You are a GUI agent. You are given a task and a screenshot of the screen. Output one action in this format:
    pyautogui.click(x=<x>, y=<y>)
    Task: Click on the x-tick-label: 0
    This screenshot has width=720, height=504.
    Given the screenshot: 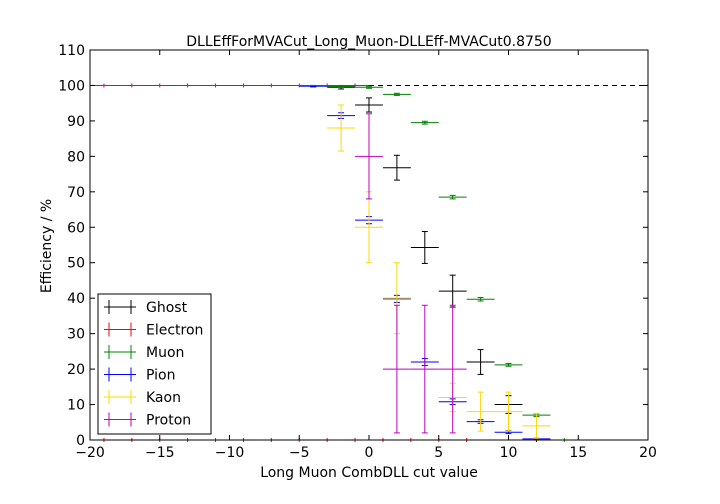 What is the action you would take?
    pyautogui.click(x=369, y=453)
    